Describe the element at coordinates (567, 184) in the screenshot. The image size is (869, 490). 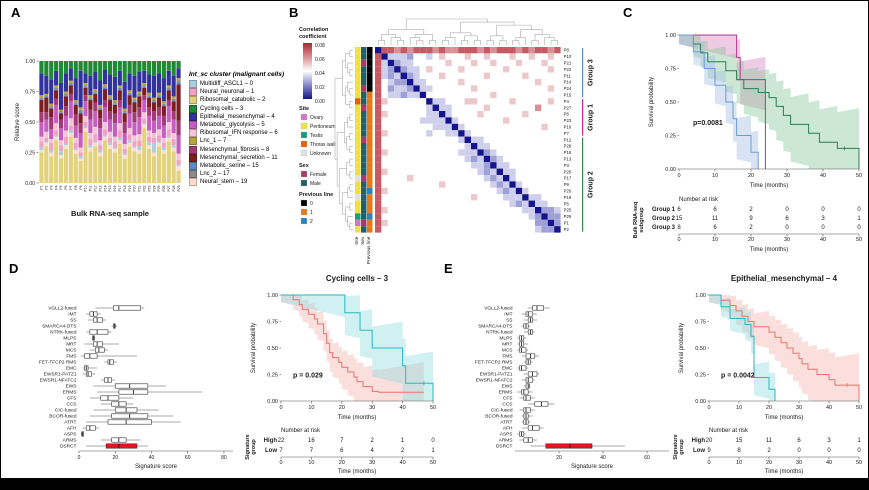
I see `svg-text: P9` at that location.